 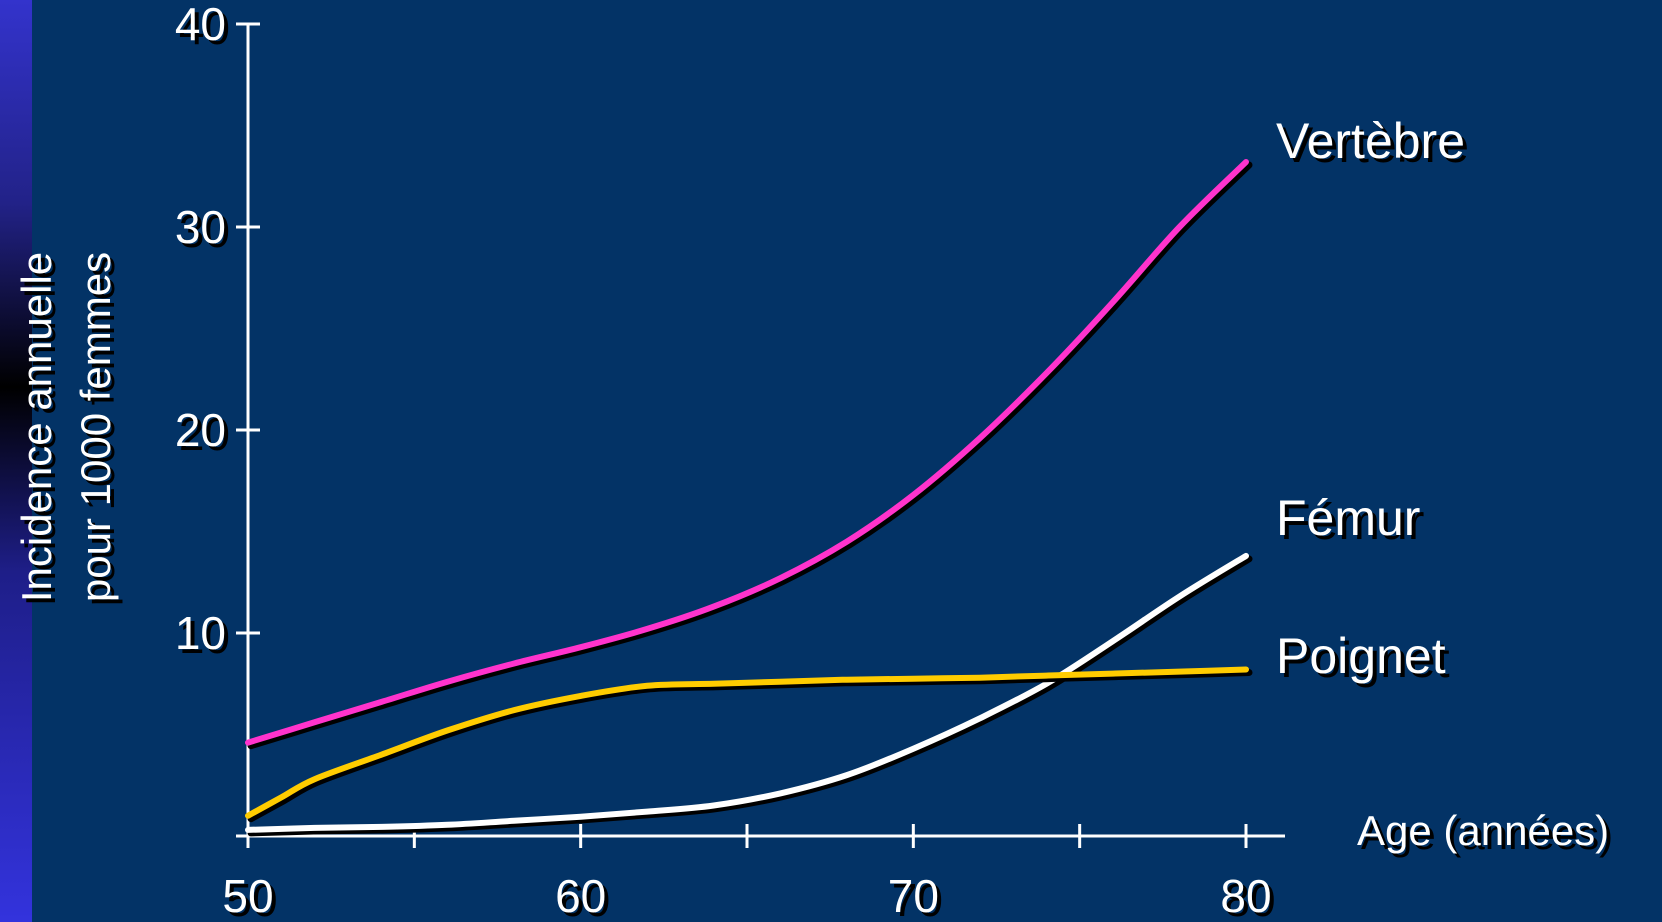 What do you see at coordinates (1370, 141) in the screenshot?
I see `series-label-vertebre: Vertèbre` at bounding box center [1370, 141].